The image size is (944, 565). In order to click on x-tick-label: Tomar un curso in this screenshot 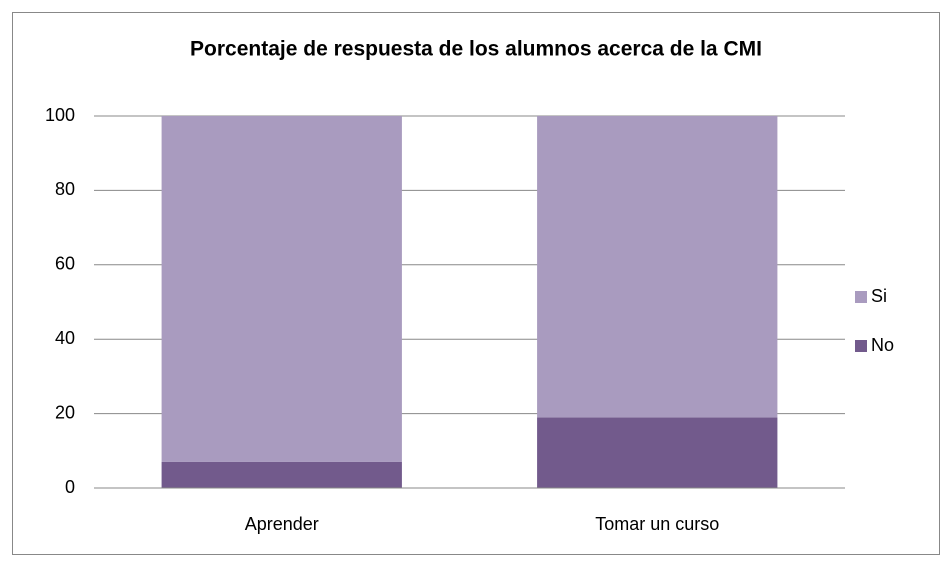, I will do `click(657, 524)`.